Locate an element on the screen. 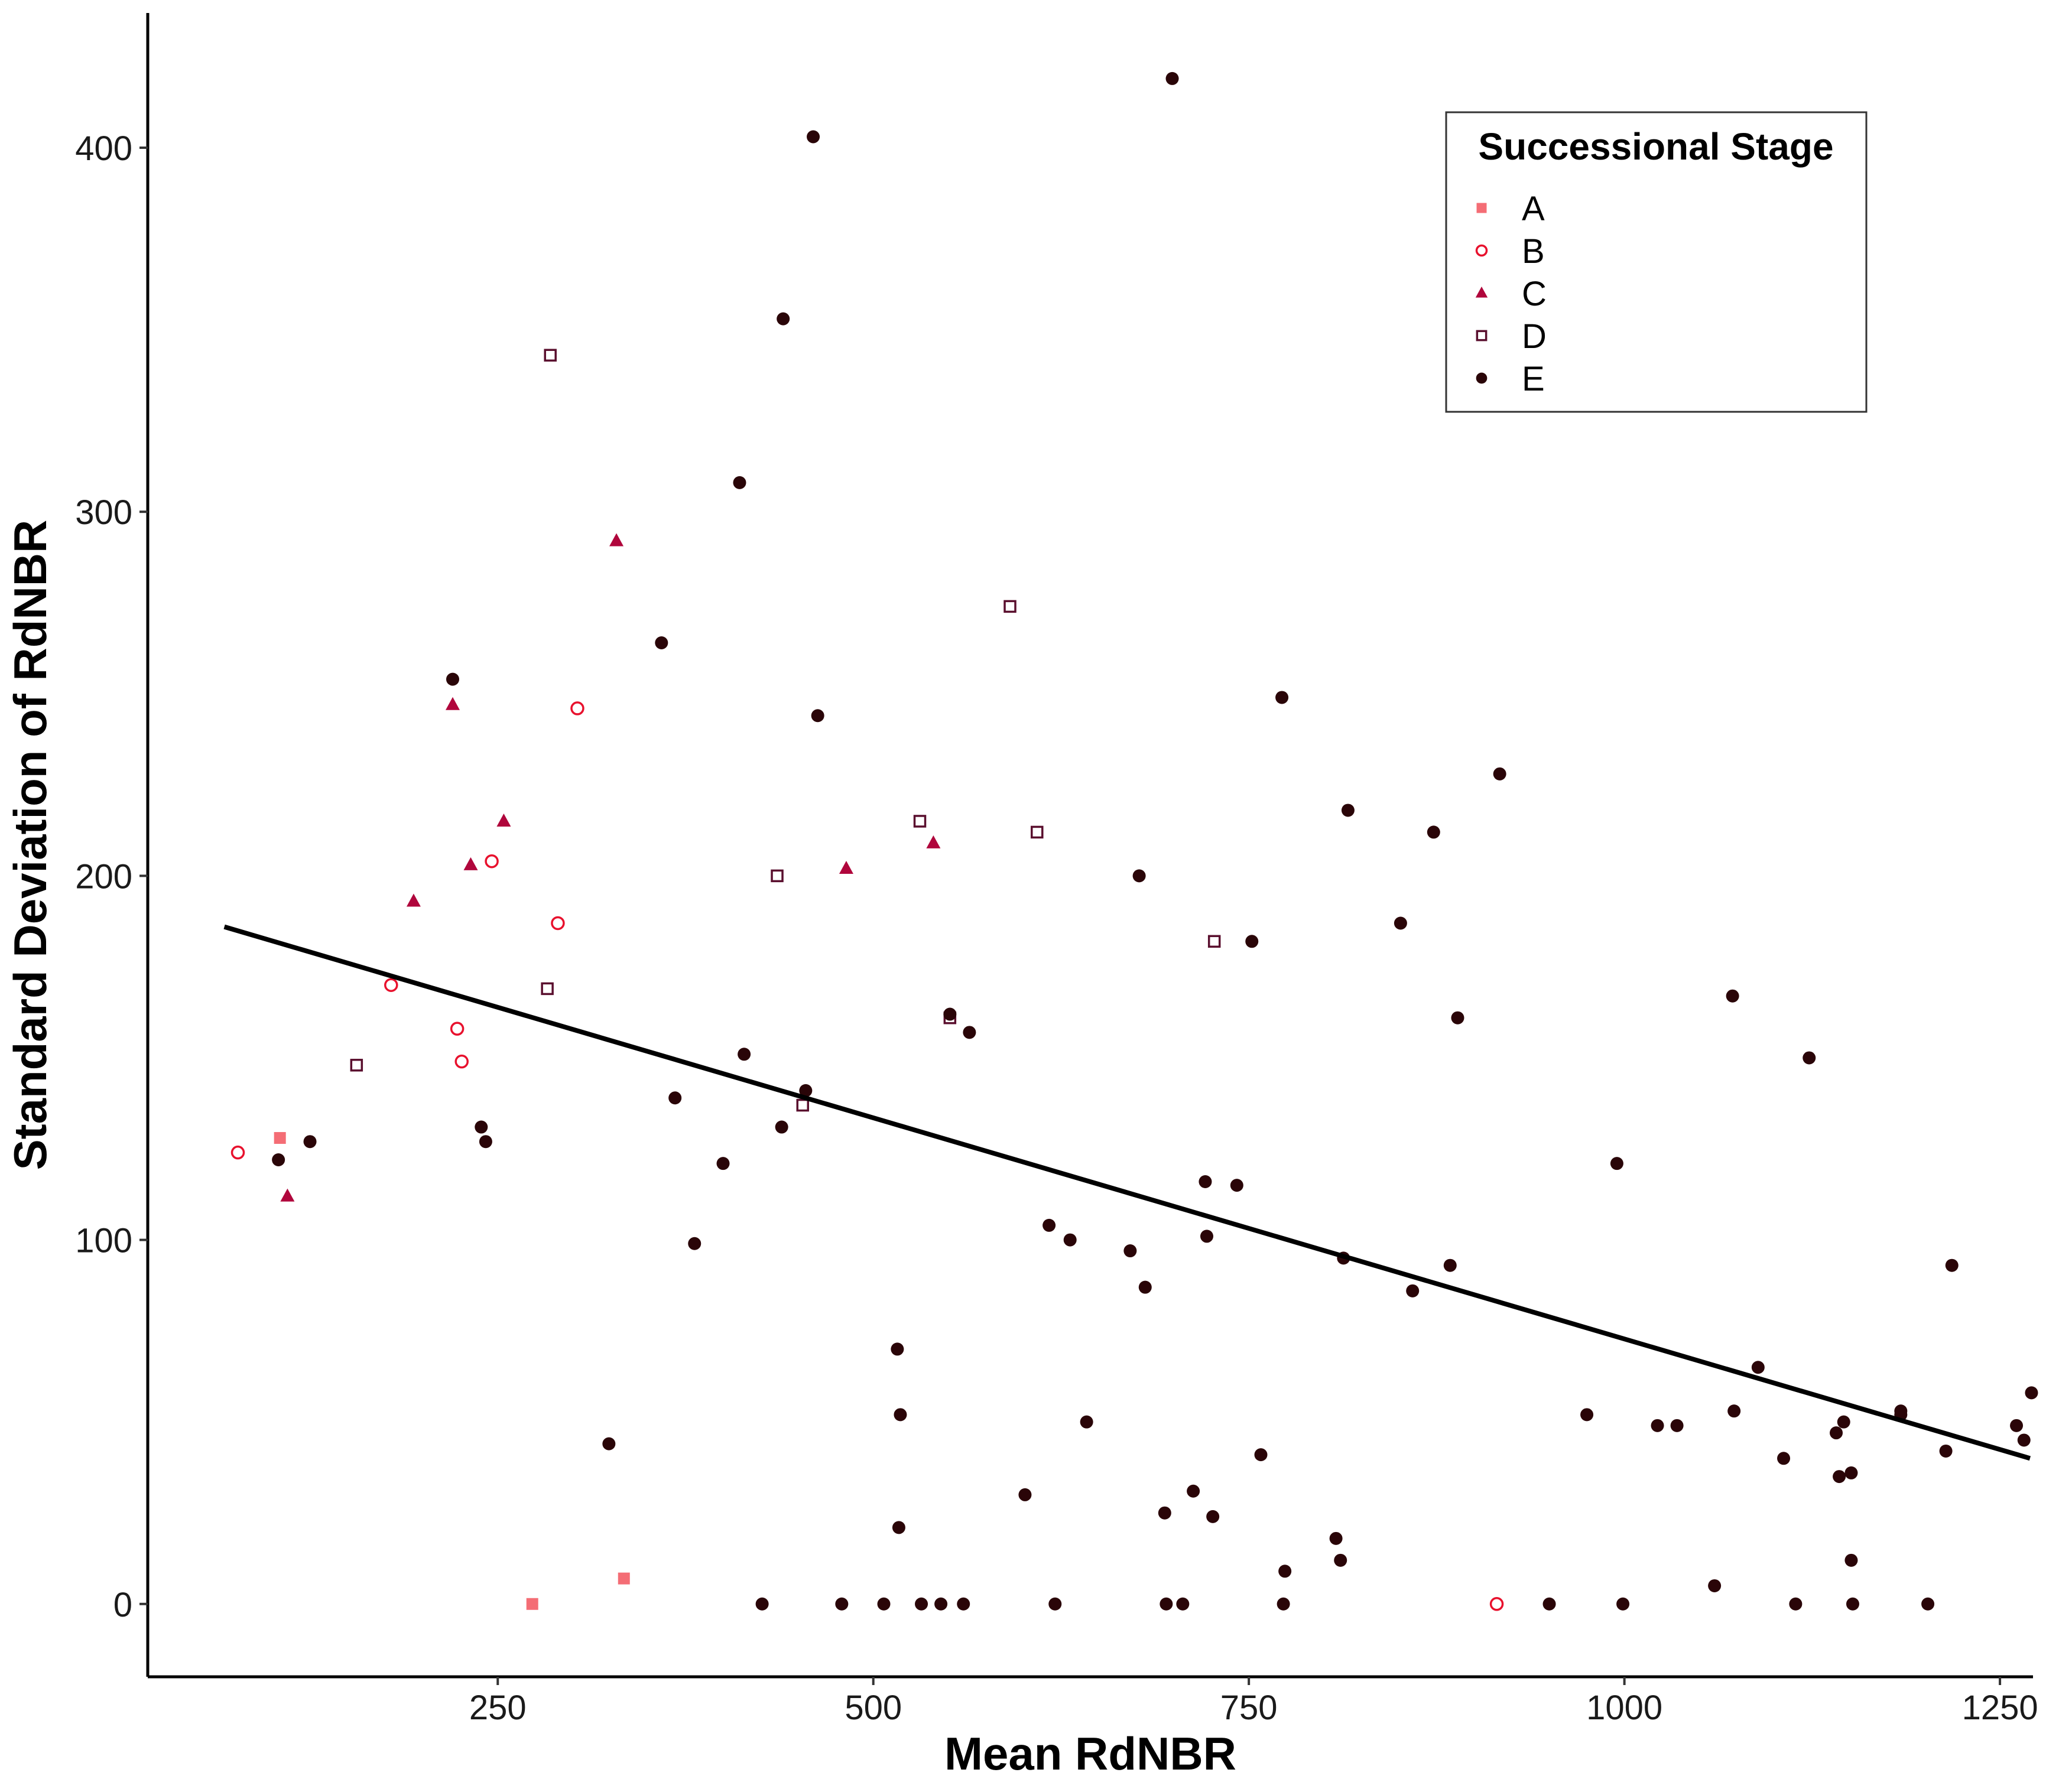  x-tick-label: 250 is located at coordinates (498, 1708).